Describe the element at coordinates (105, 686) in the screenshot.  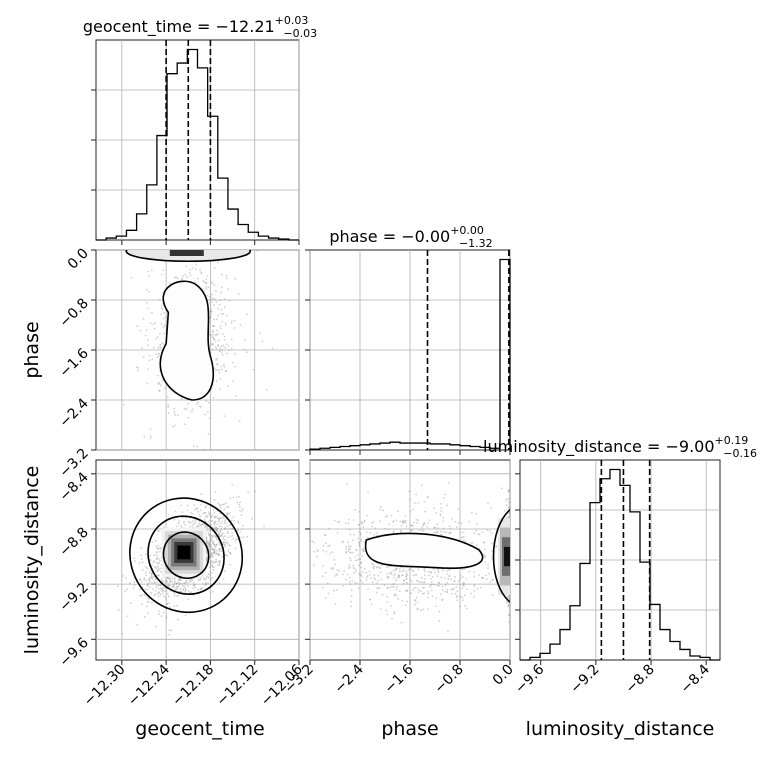
I see `x-tick-label-geocent-time-0: −12.30` at that location.